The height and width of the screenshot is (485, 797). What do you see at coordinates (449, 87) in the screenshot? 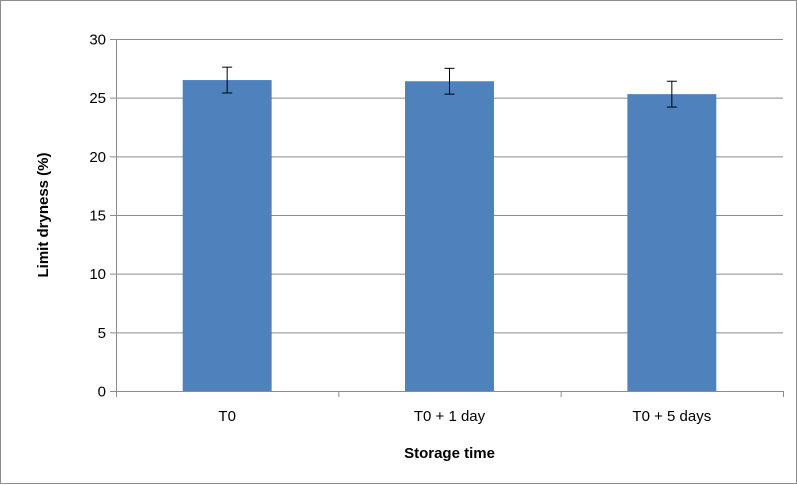
I see `error-bars` at bounding box center [449, 87].